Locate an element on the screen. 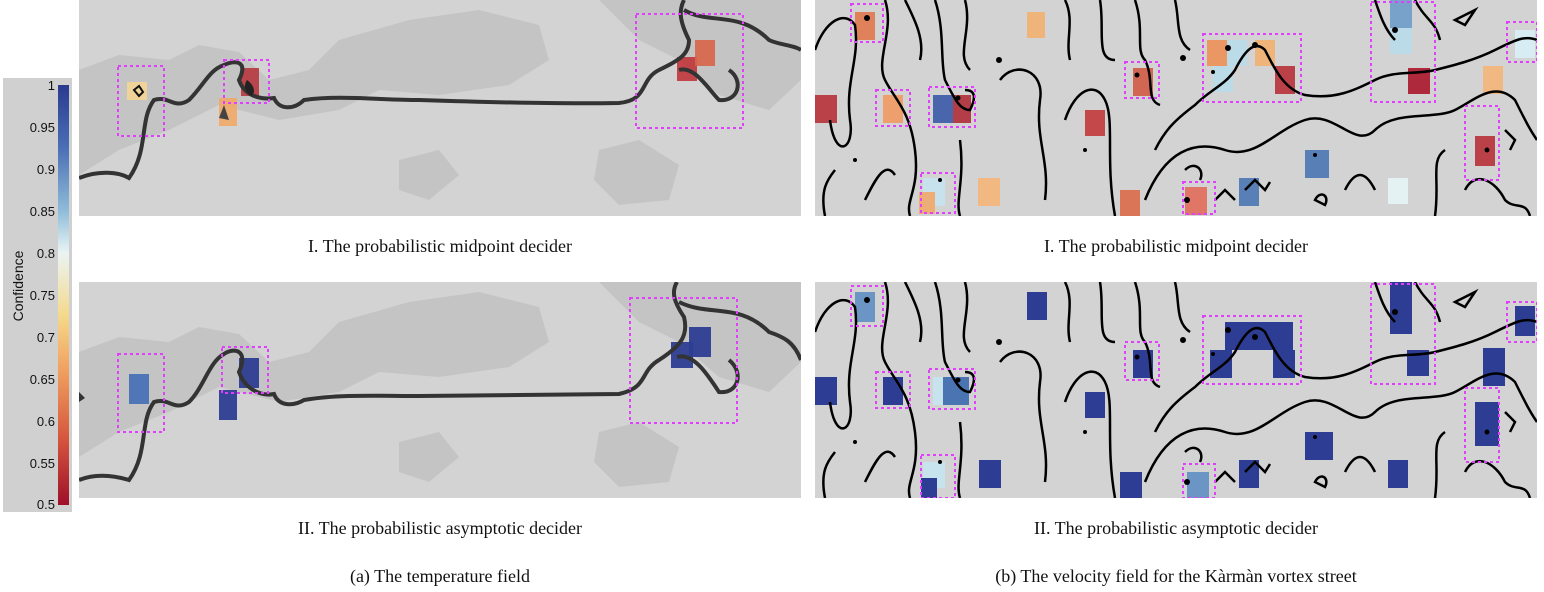 The height and width of the screenshot is (592, 1544). colorbar-gradient is located at coordinates (63, 295).